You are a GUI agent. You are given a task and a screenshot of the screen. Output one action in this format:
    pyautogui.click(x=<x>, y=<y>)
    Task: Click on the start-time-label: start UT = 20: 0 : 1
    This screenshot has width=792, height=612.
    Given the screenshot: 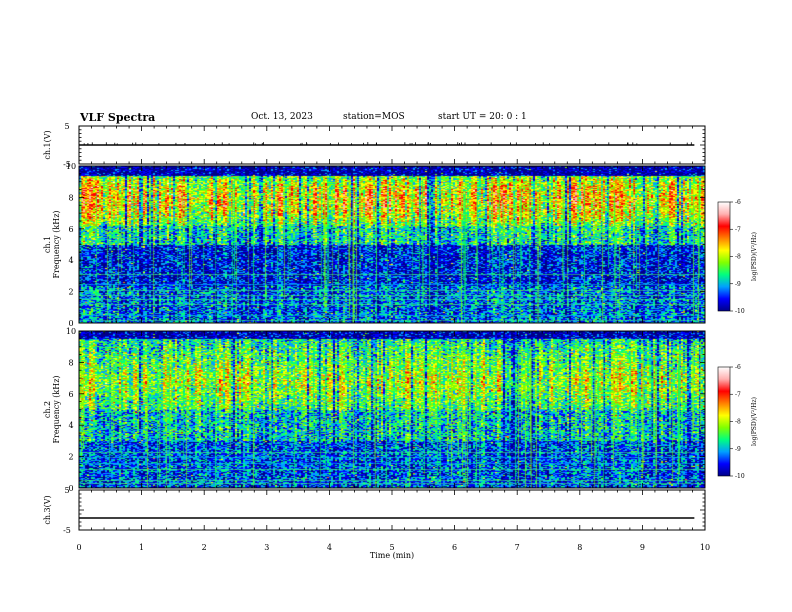 What is the action you would take?
    pyautogui.click(x=482, y=117)
    